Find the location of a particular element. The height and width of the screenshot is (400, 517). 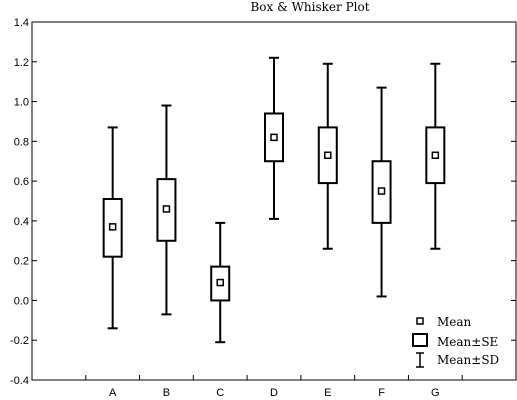

x-tick-label: C is located at coordinates (220, 393).